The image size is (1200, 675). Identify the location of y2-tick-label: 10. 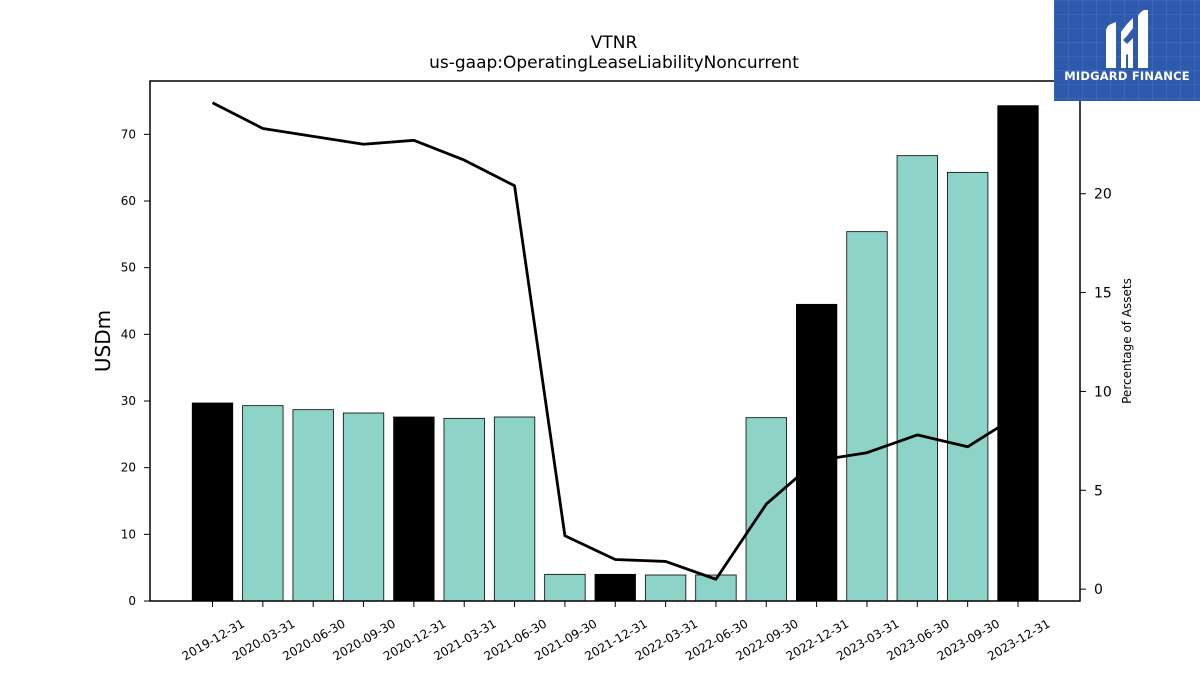
(1103, 392).